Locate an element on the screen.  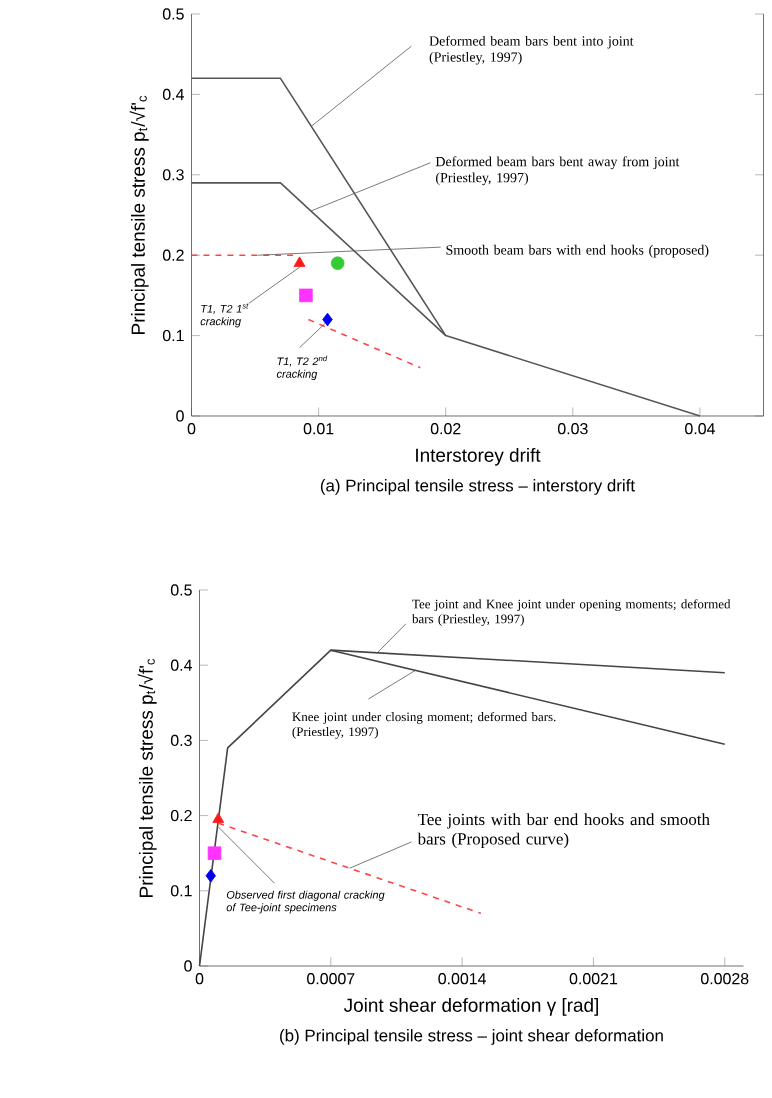
annotation: Tee joints with bar end hooks and smooth bars (Proposed curve) is located at coordinates (564, 831).